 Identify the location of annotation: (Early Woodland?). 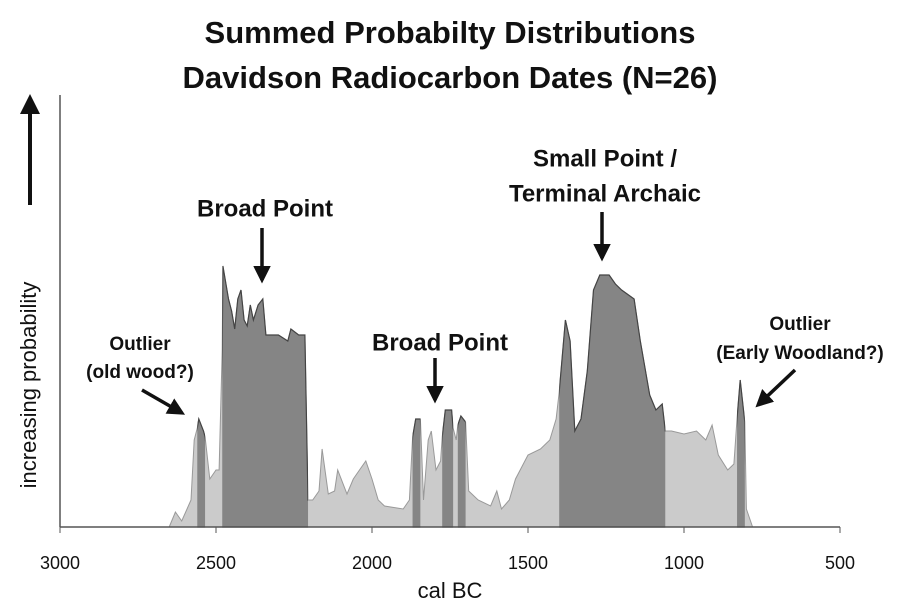
(799, 353).